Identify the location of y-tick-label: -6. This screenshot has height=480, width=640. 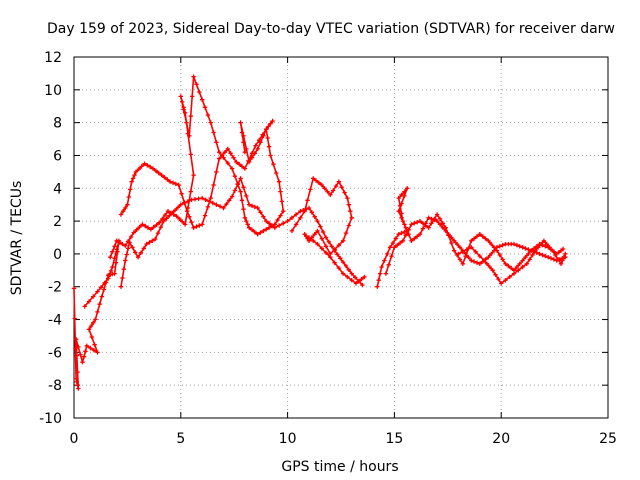
(55, 353).